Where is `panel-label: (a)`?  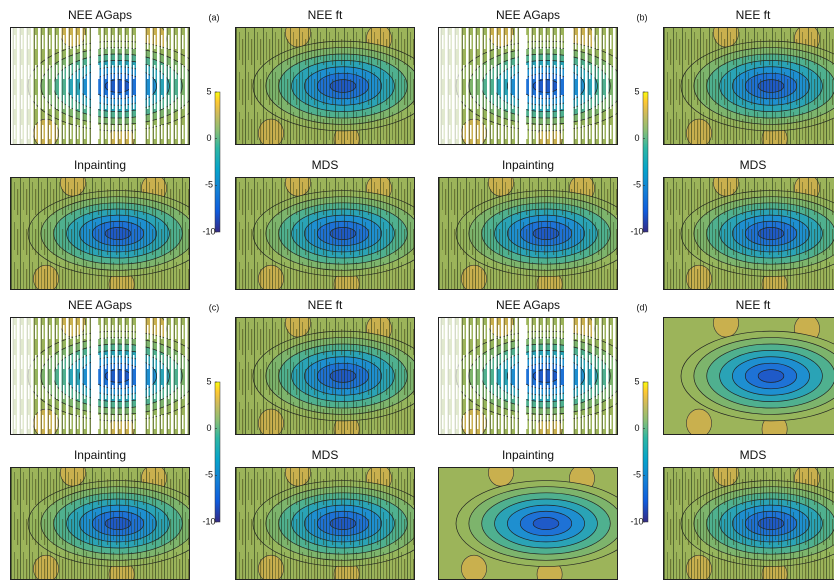 panel-label: (a) is located at coordinates (214, 17).